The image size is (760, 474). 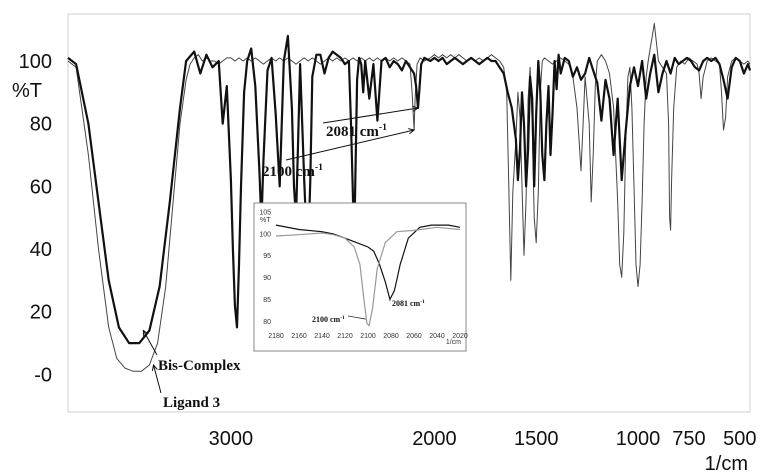 I want to click on inset-series-line-bis-complex, so click(x=368, y=263).